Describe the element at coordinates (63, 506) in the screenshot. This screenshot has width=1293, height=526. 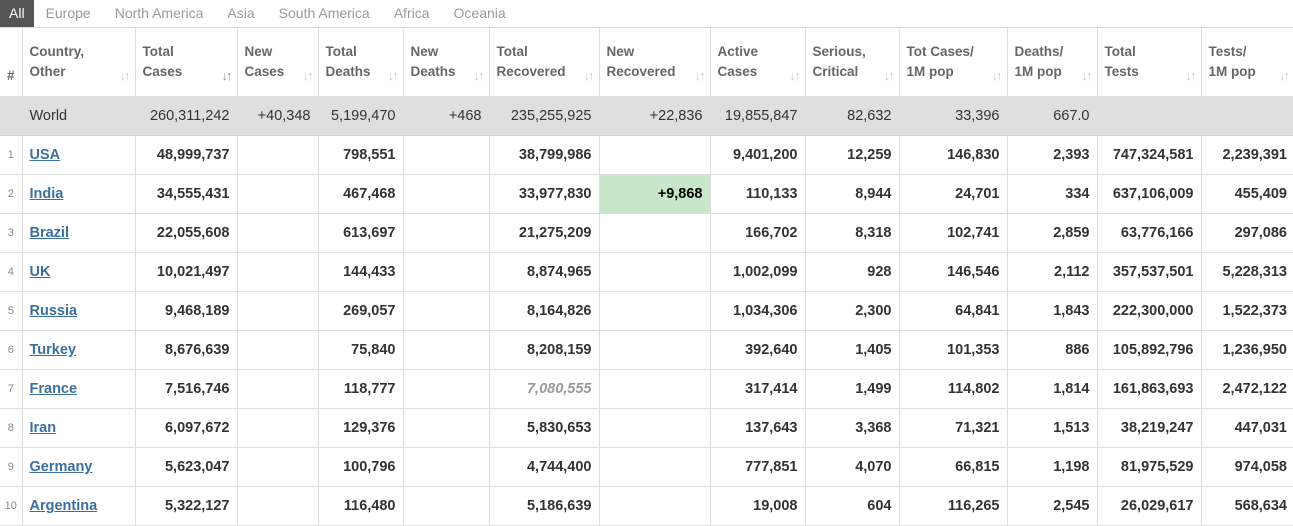
I see `country-link: Argentina` at that location.